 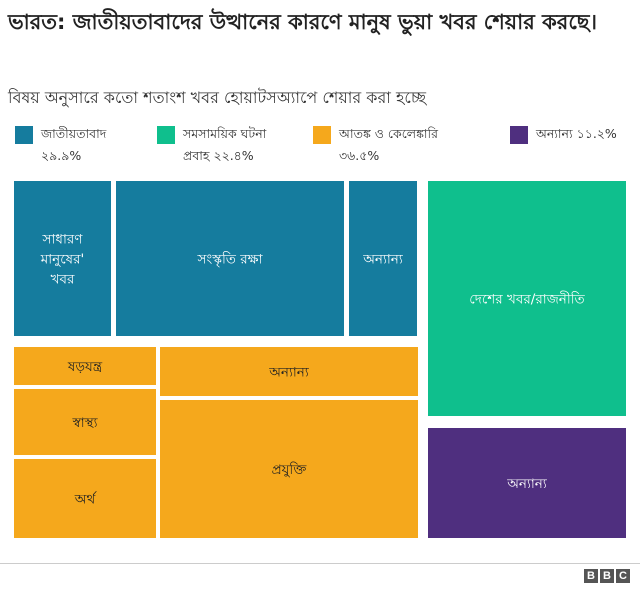 I want to click on treemap-cell-label: ষড়যন্ত্র, so click(x=85, y=367).